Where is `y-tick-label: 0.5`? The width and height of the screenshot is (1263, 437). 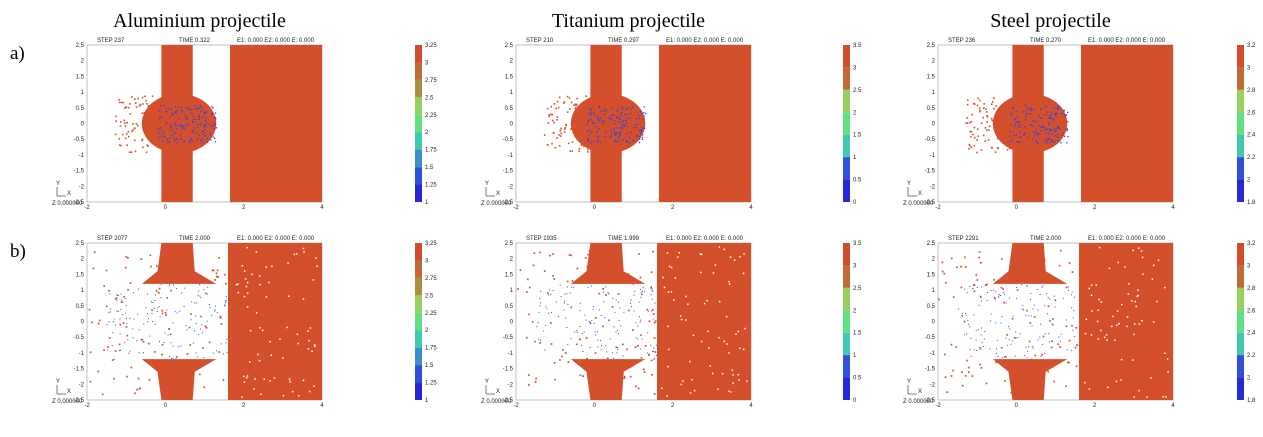
y-tick-label: 0.5 is located at coordinates (80, 307).